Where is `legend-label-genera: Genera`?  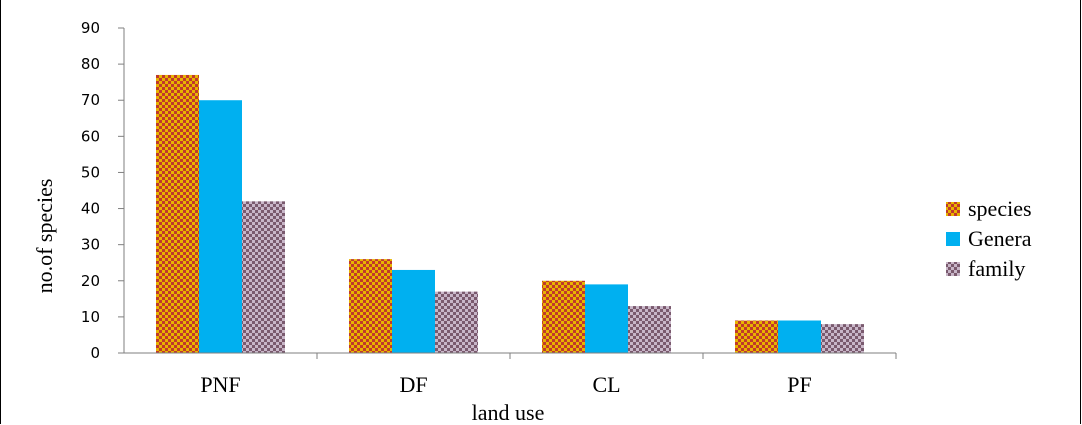
legend-label-genera: Genera is located at coordinates (1000, 238).